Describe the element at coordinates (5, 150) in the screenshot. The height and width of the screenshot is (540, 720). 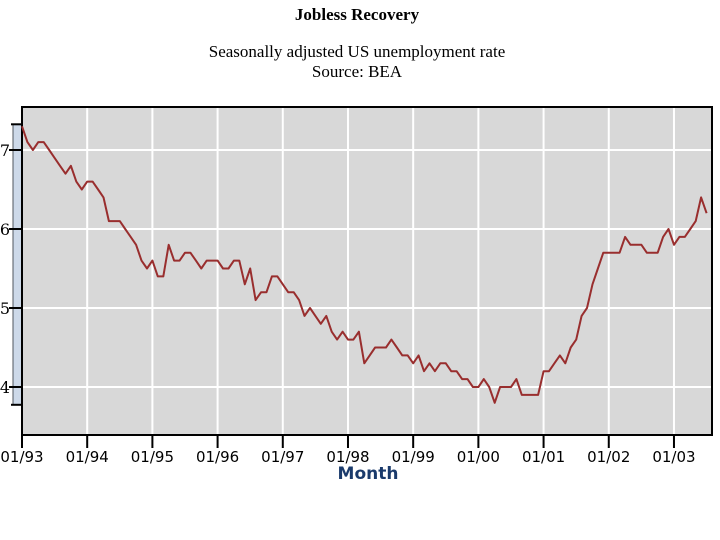
I see `y-tick-label: 7` at that location.